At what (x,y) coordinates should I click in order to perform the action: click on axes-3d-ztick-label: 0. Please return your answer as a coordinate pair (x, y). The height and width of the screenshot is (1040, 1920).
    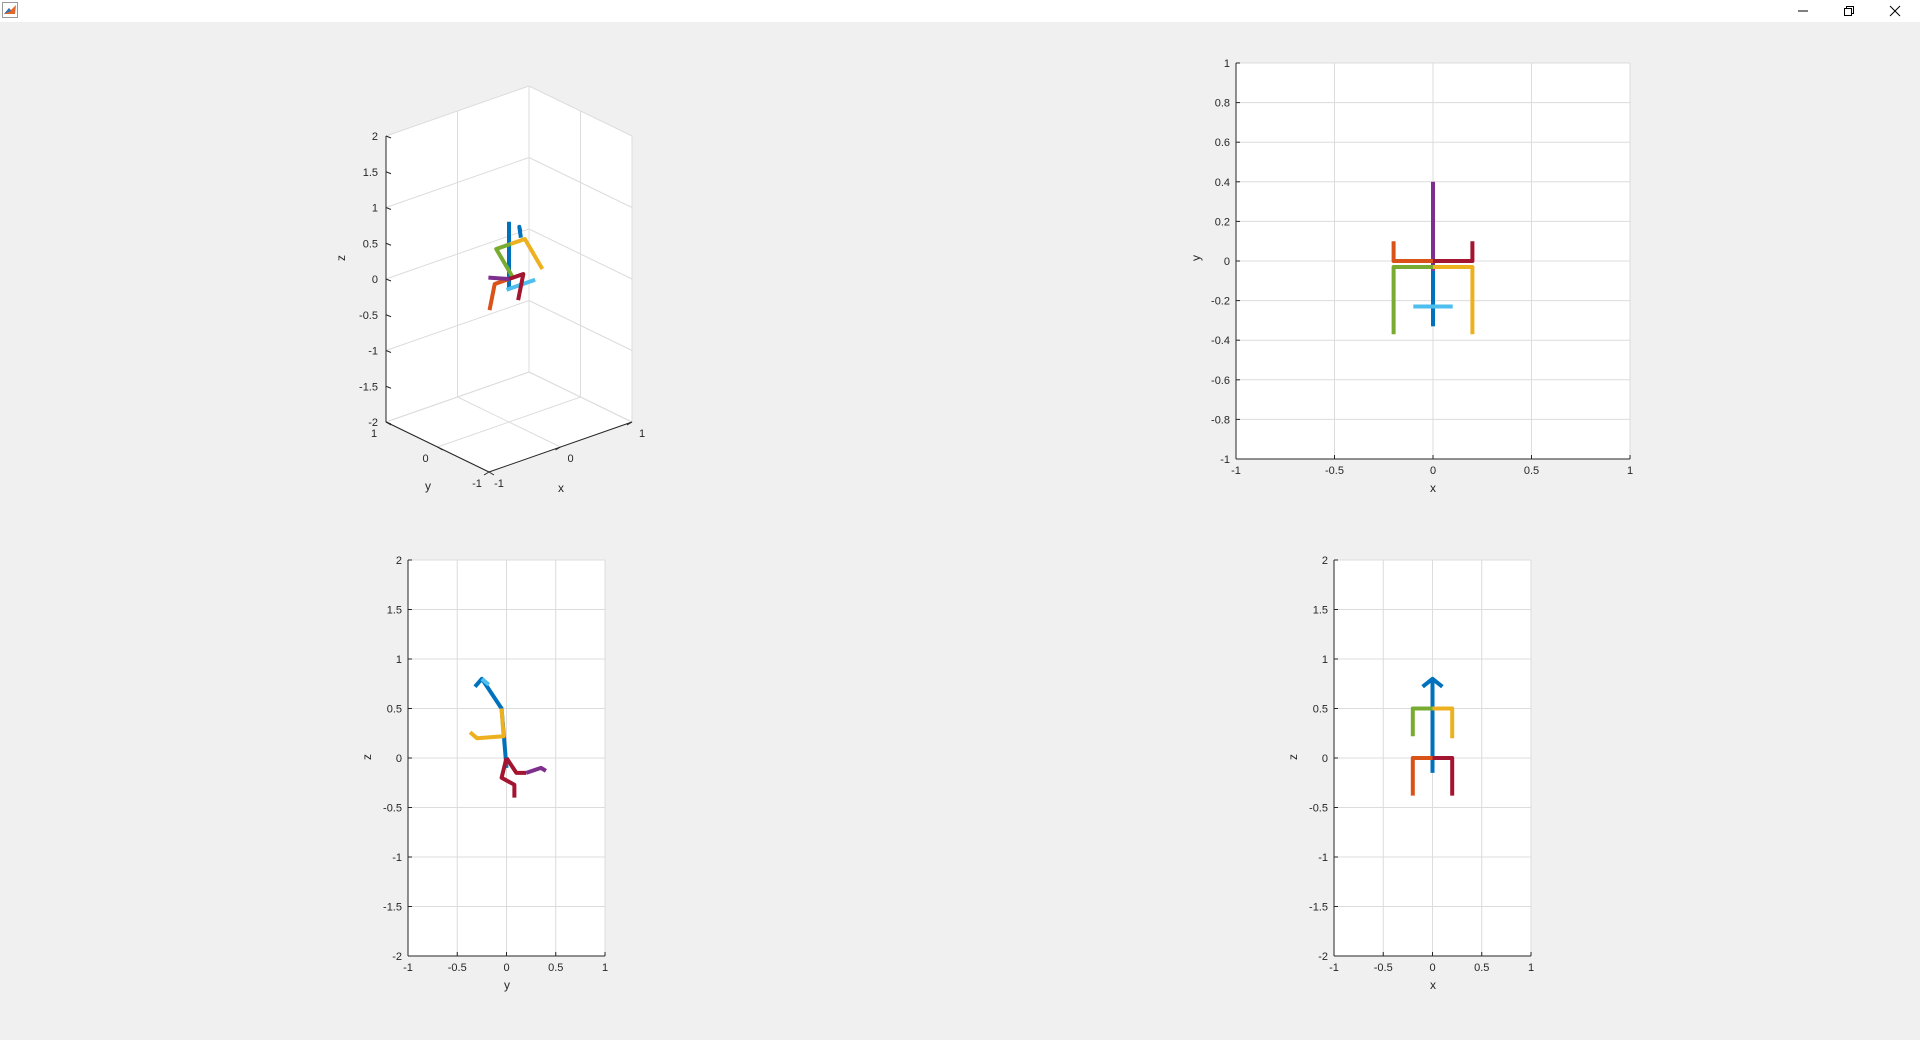
    Looking at the image, I should click on (375, 280).